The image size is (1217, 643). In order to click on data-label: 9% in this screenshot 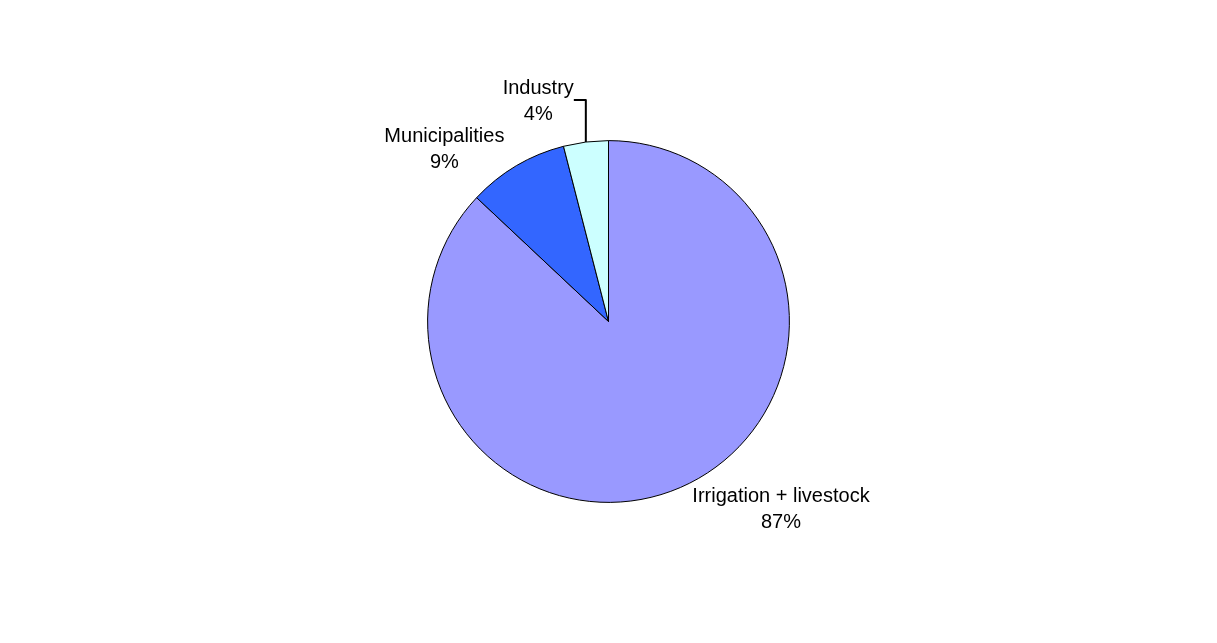, I will do `click(444, 161)`.